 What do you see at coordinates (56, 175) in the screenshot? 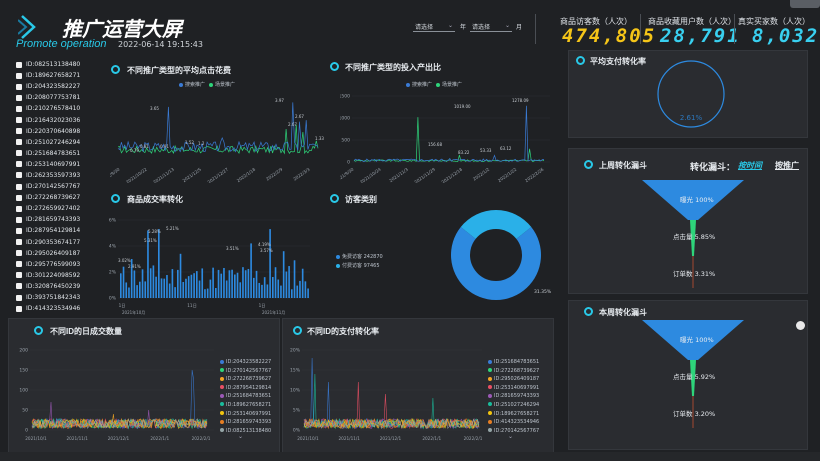
I see `id-checkbox-row: ID:262353597393` at bounding box center [56, 175].